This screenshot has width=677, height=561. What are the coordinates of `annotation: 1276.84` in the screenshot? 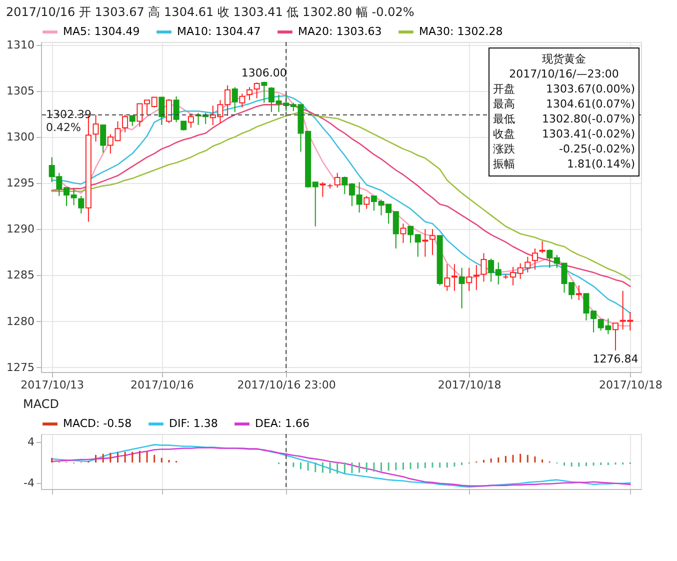 It's located at (615, 359).